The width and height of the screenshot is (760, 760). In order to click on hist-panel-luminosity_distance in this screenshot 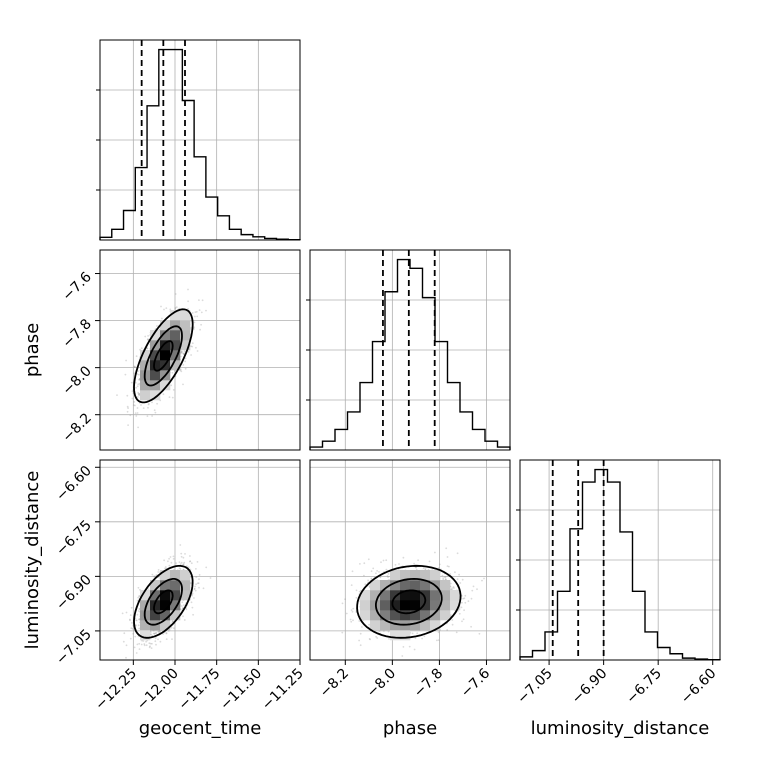, I will do `click(618, 560)`.